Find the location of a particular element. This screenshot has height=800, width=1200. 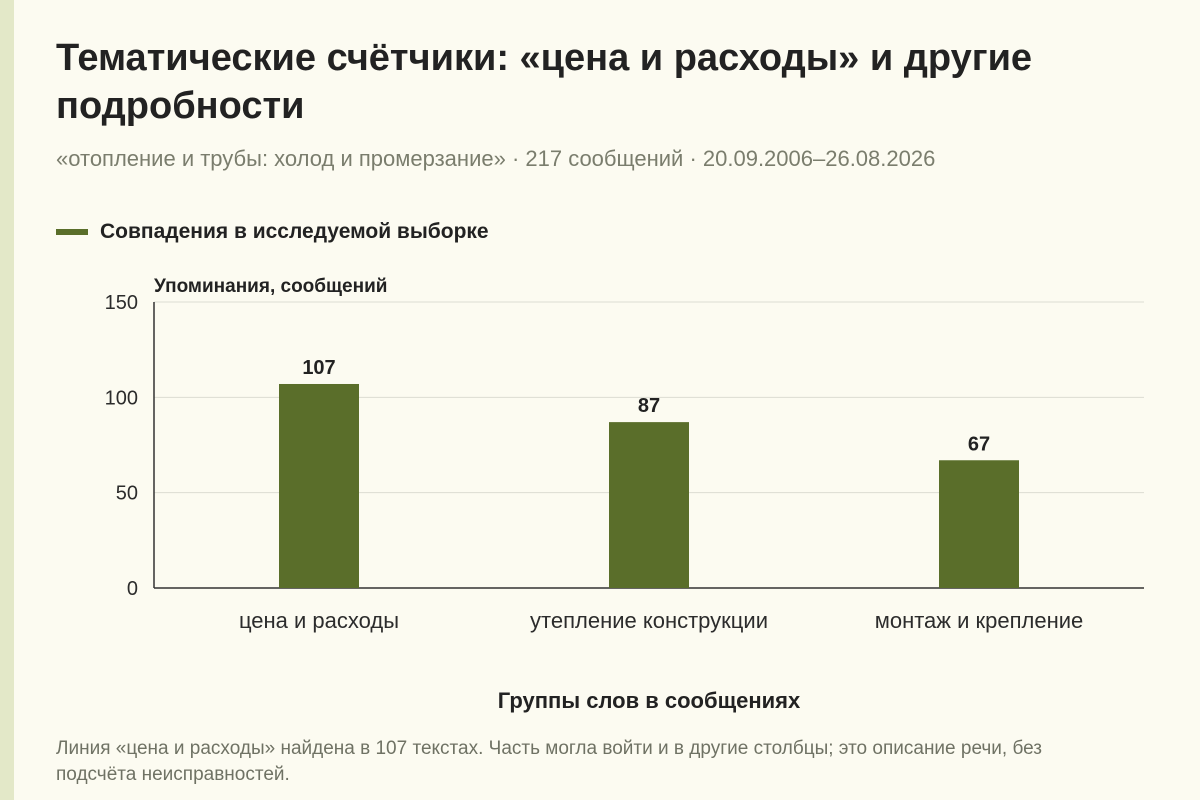

y-tick-label: 150 is located at coordinates (121, 303).